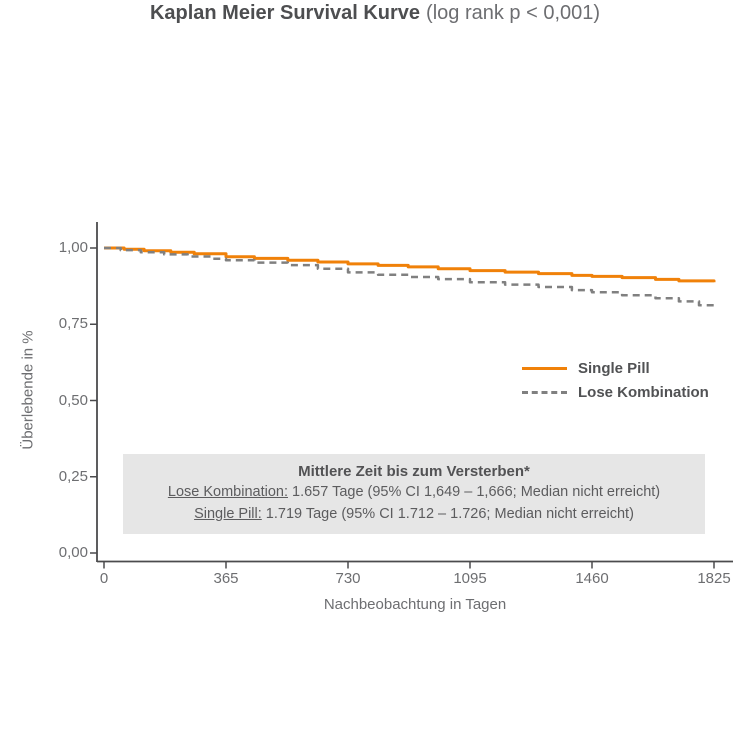  I want to click on y-axis-title: Überlebende in %, so click(28, 390).